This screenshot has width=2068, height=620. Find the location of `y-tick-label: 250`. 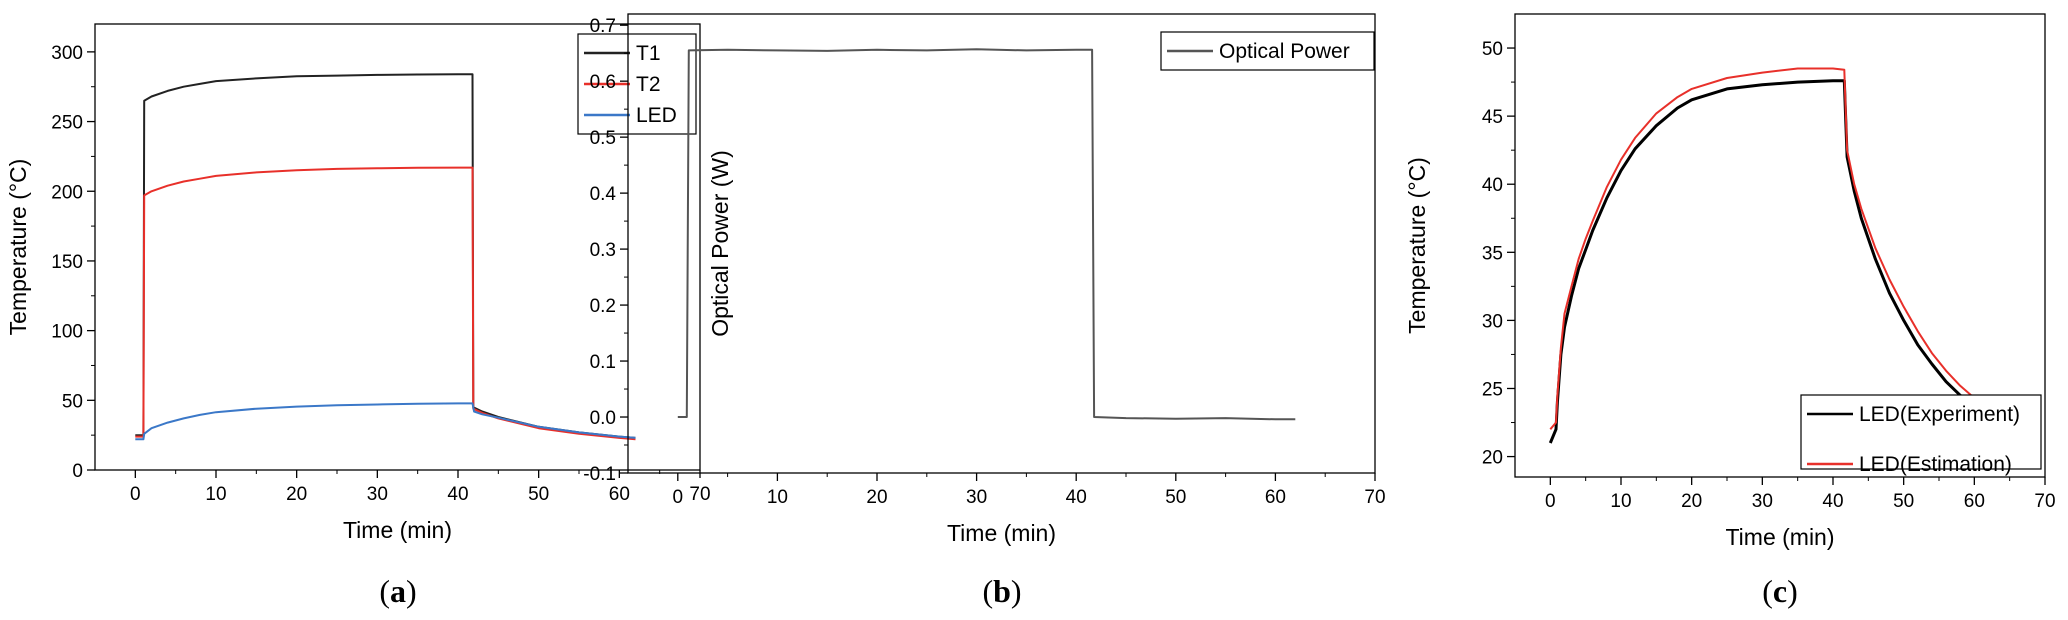

y-tick-label: 250 is located at coordinates (67, 123).